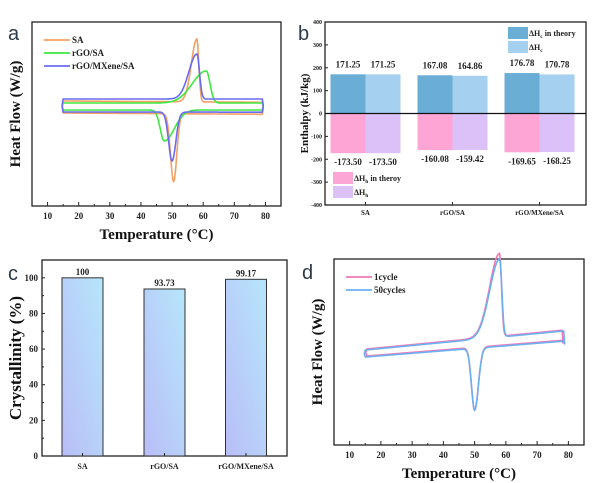 The height and width of the screenshot is (483, 600). I want to click on panel-b-y-tick-label: -200, so click(316, 160).